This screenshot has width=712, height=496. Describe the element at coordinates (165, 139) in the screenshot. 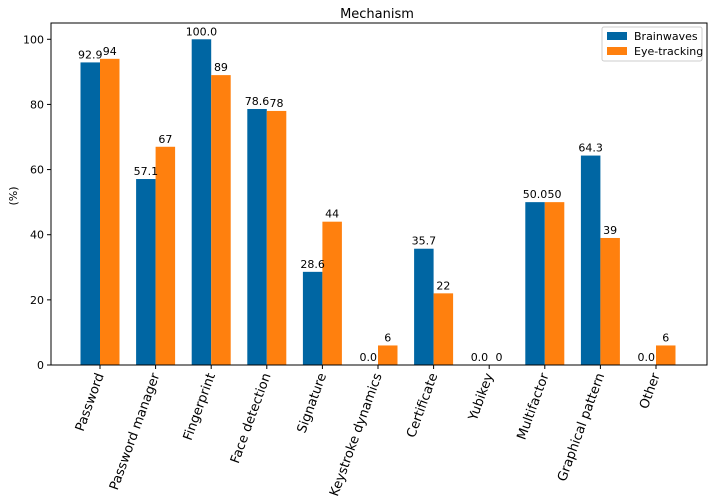

I see `data-label: 67` at that location.